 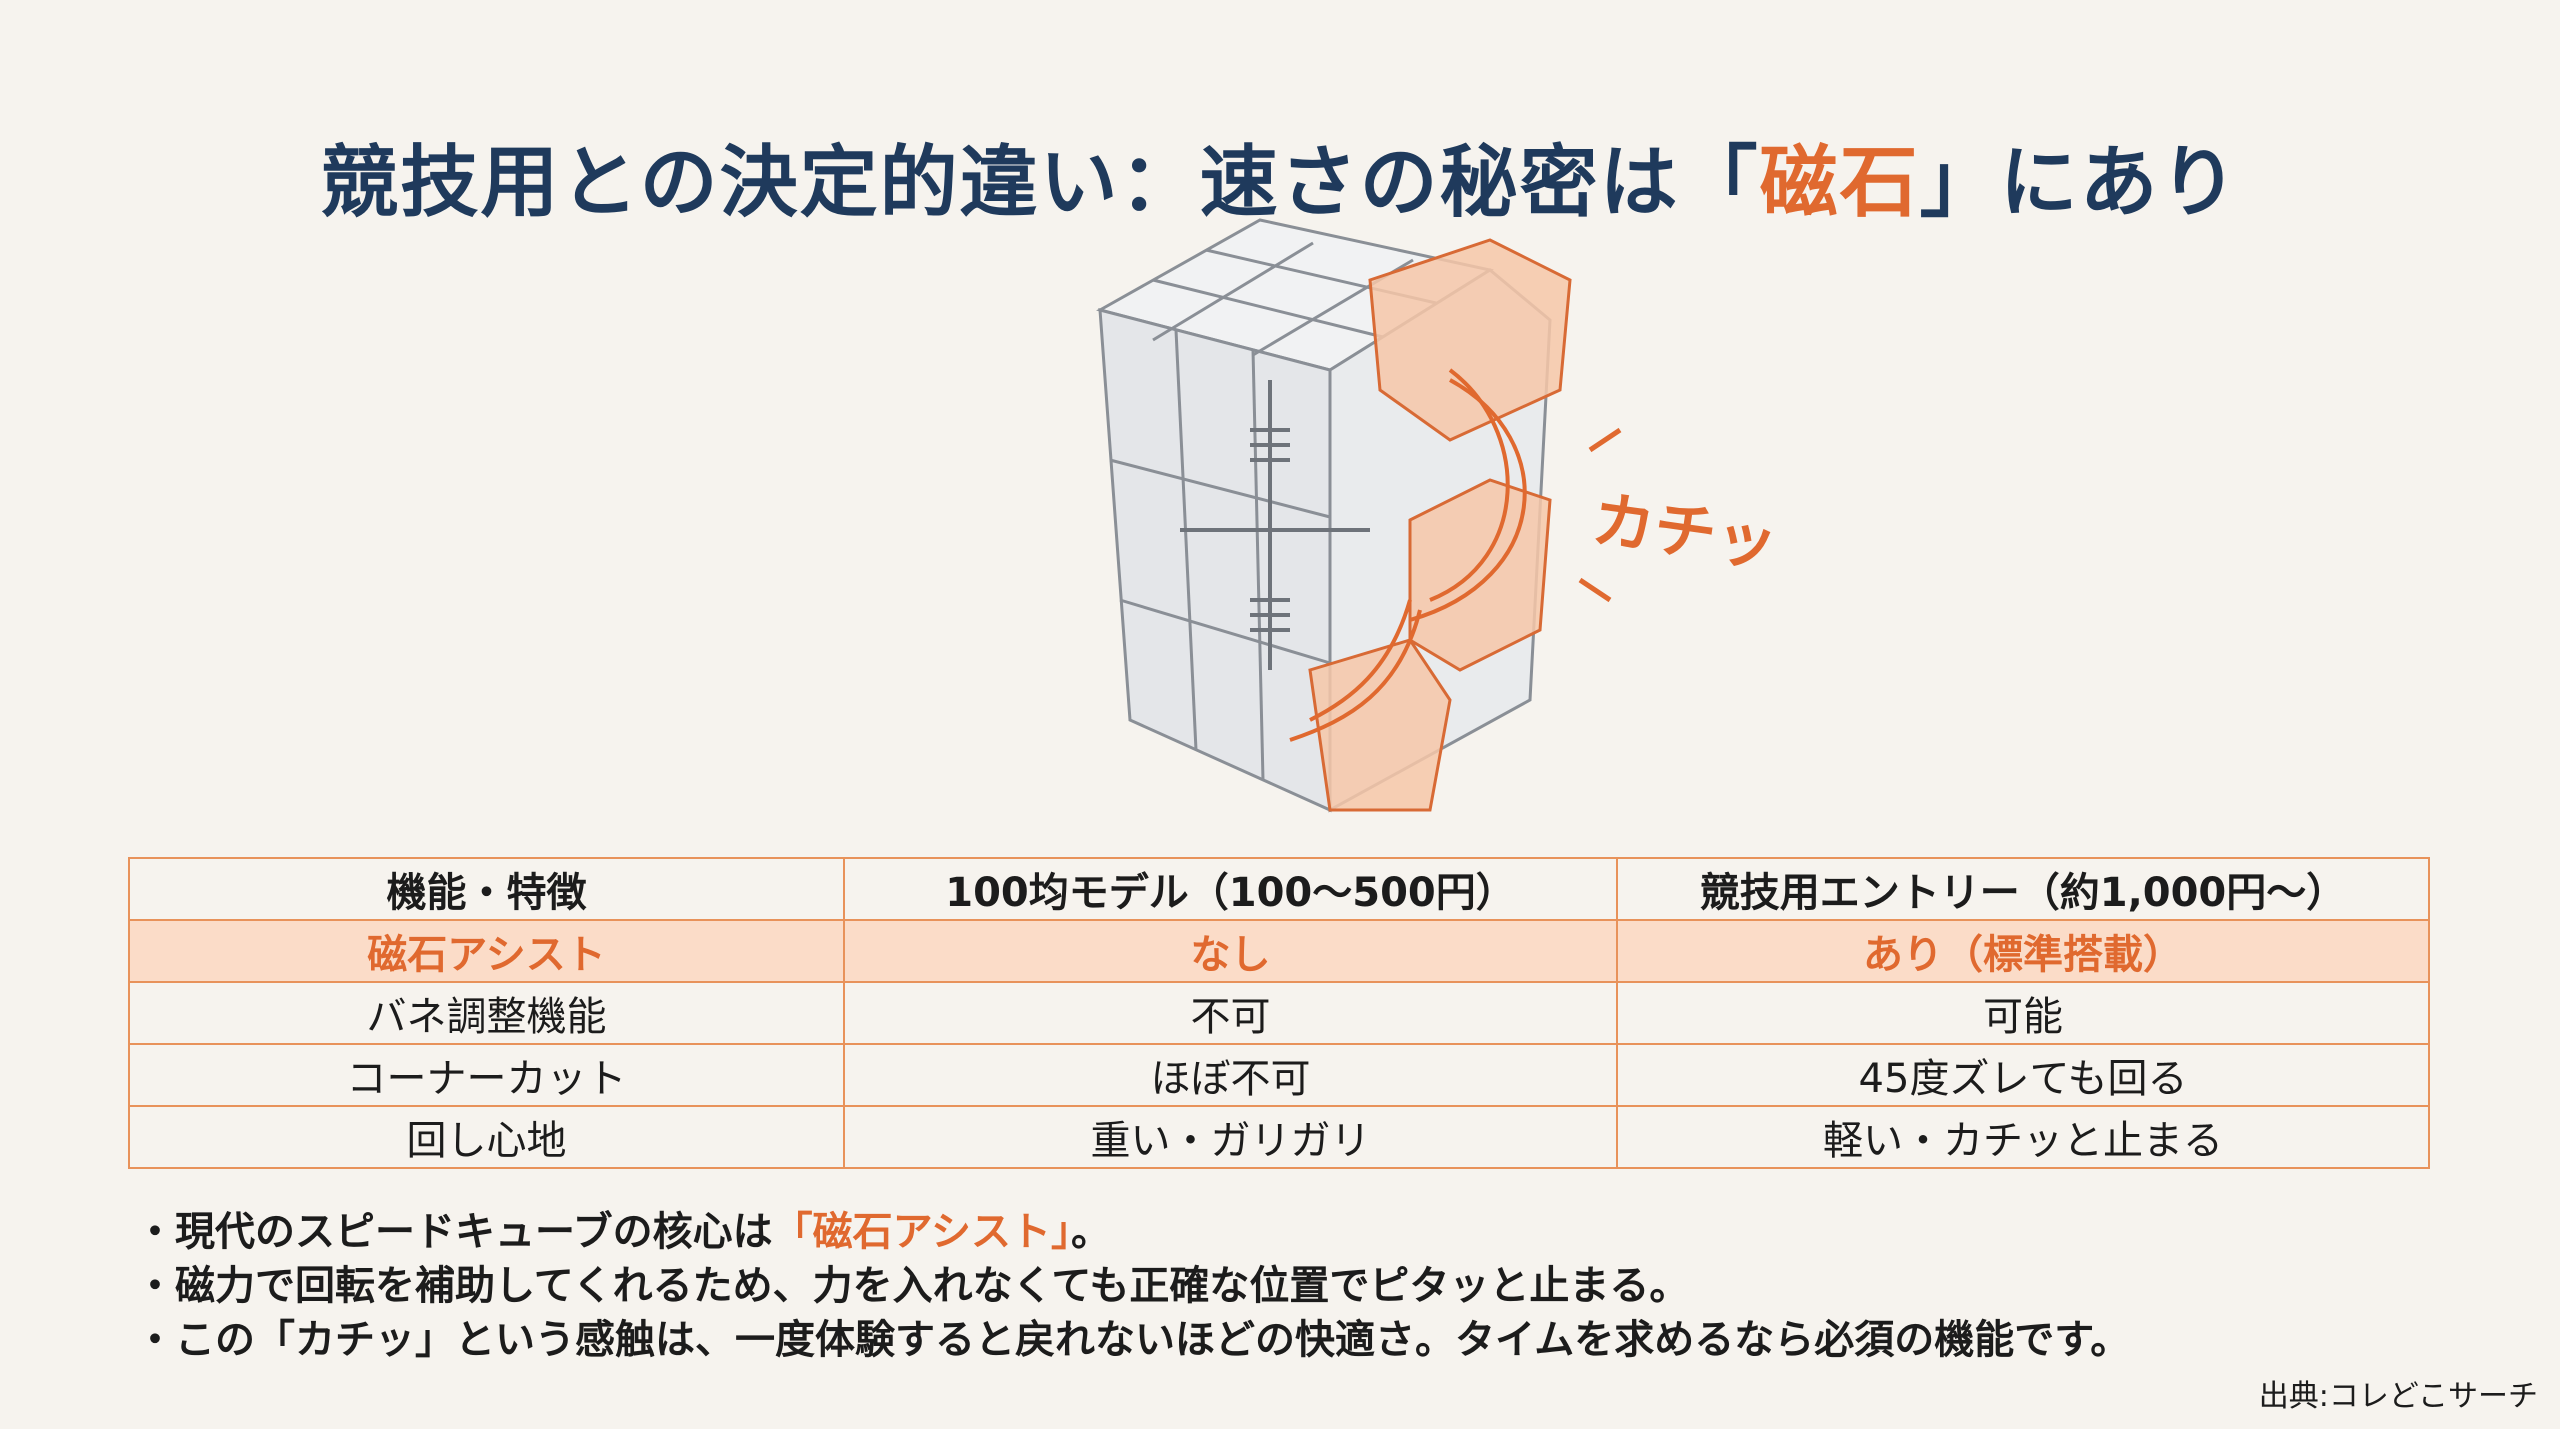 I want to click on table-row: コーナーカット ほぼ不可 45度ズレても回る, so click(x=1279, y=1075).